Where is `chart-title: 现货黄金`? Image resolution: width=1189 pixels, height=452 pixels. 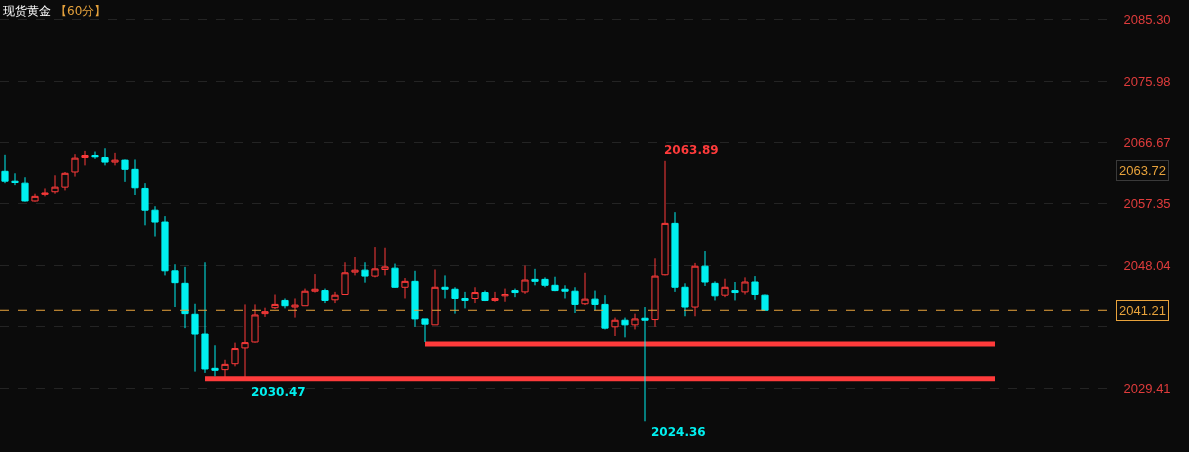
chart-title: 现货黄金 is located at coordinates (27, 11).